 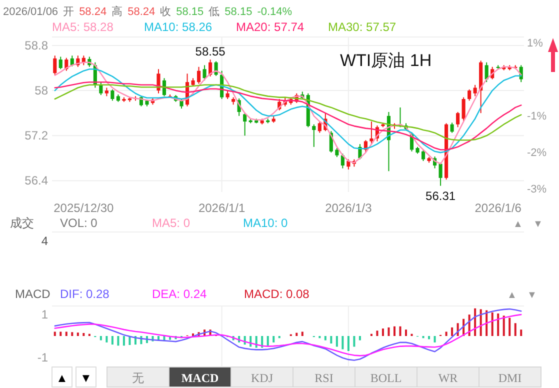 What do you see at coordinates (265, 223) in the screenshot?
I see `text: MA10: 0` at bounding box center [265, 223].